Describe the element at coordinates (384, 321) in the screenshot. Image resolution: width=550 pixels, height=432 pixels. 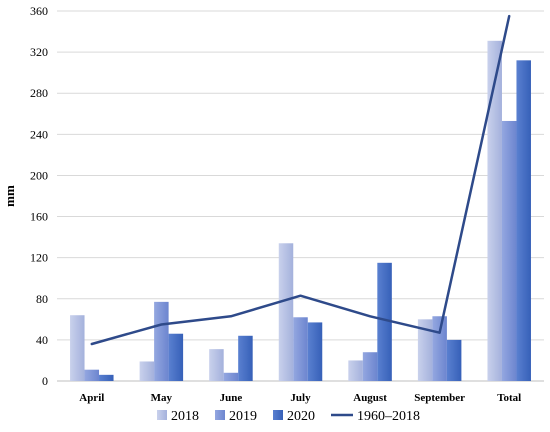
I see `bar-2020-August` at that location.